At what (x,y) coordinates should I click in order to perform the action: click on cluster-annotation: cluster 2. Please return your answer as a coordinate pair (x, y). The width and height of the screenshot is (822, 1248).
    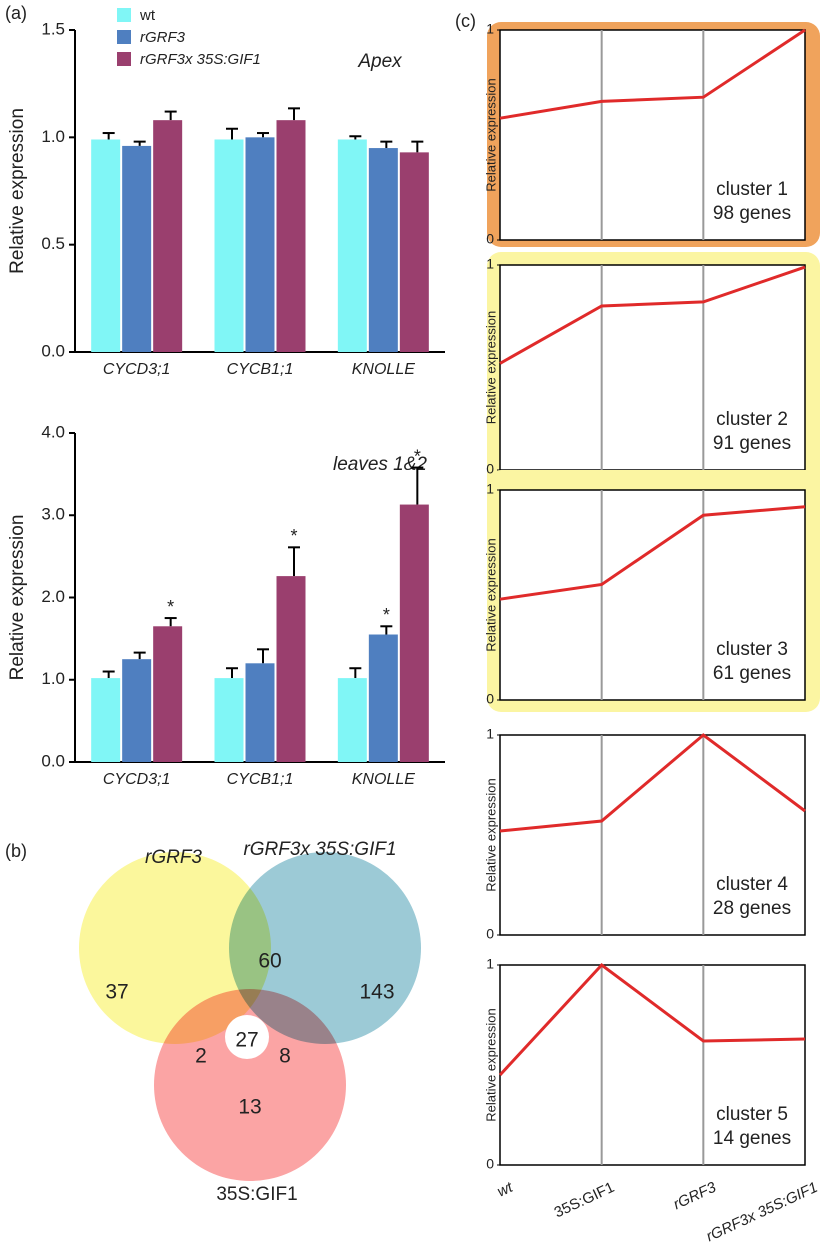
    Looking at the image, I should click on (752, 419).